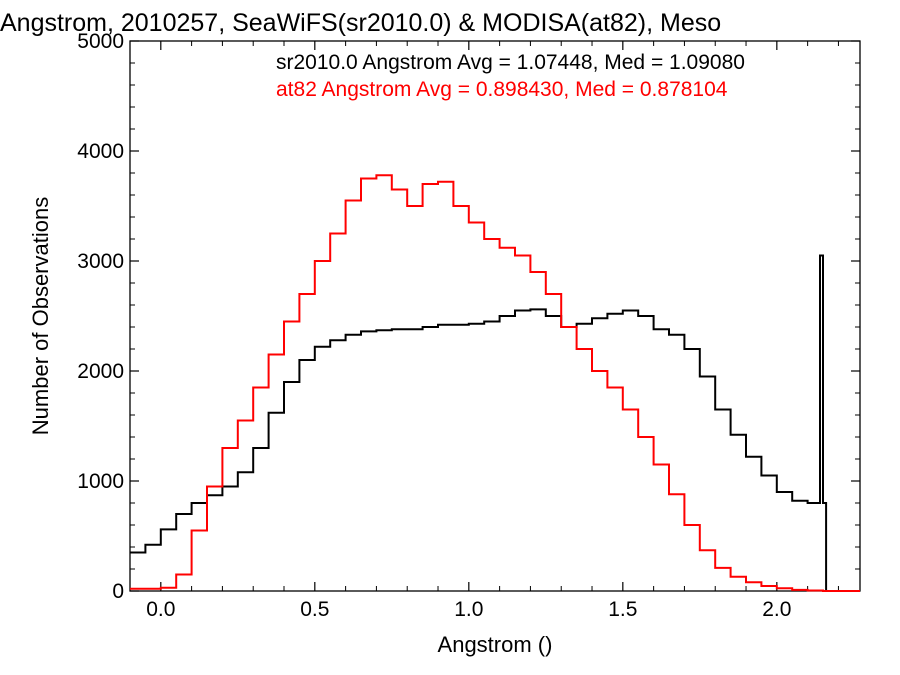  Describe the element at coordinates (160, 609) in the screenshot. I see `x-tick-label: 0.0` at that location.